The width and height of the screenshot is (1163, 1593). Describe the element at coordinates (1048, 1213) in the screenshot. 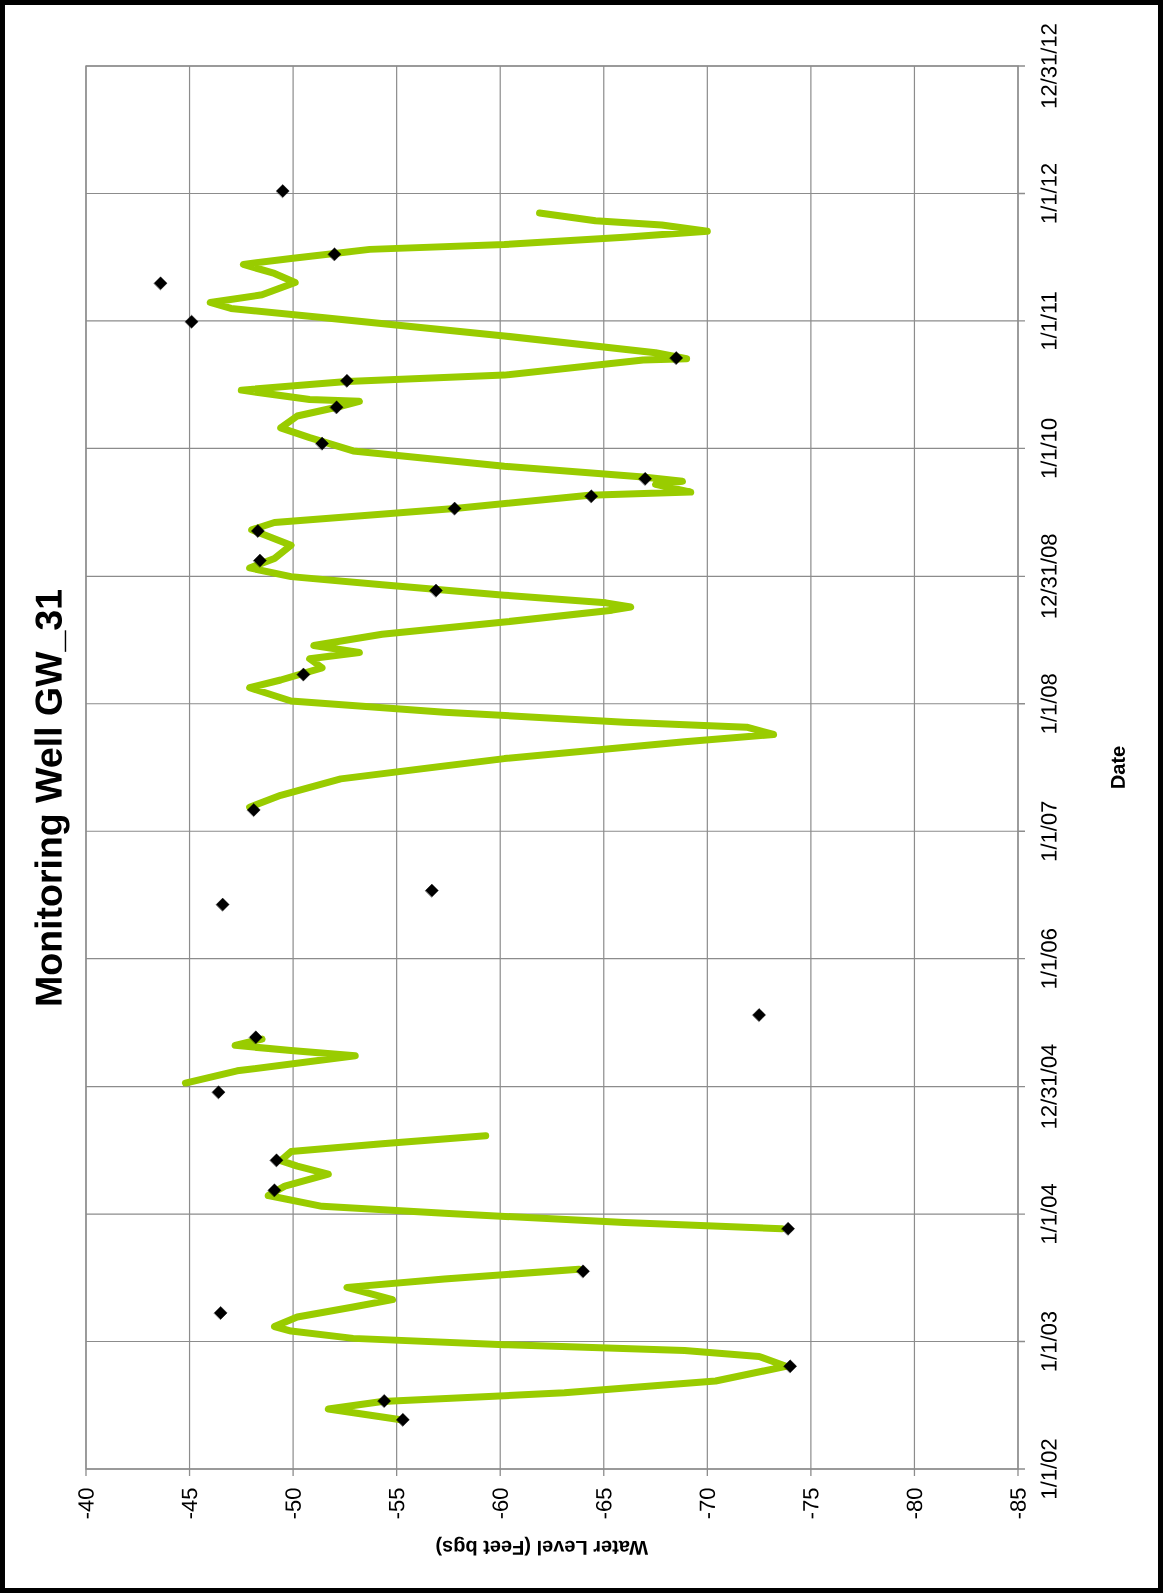

I see `y-tick-label: 1/1/04` at that location.